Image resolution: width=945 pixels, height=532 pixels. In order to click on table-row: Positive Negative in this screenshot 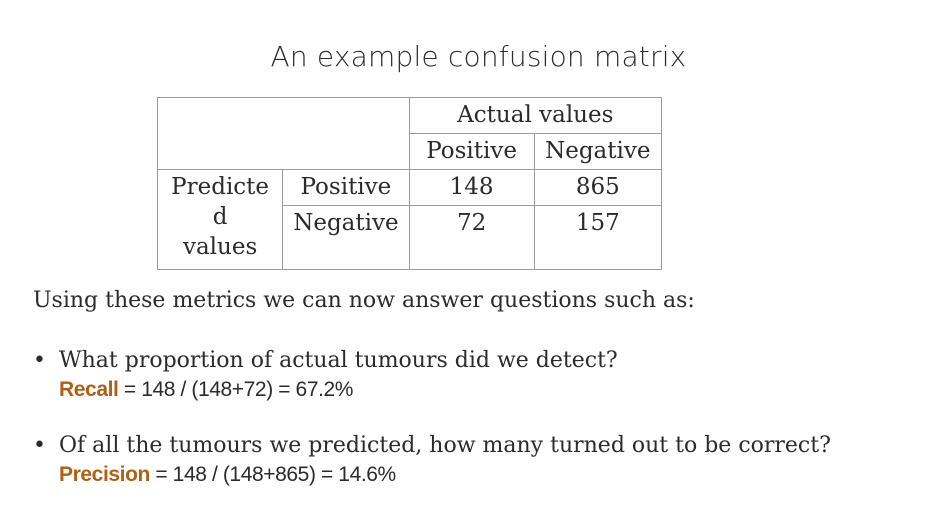, I will do `click(409, 151)`.